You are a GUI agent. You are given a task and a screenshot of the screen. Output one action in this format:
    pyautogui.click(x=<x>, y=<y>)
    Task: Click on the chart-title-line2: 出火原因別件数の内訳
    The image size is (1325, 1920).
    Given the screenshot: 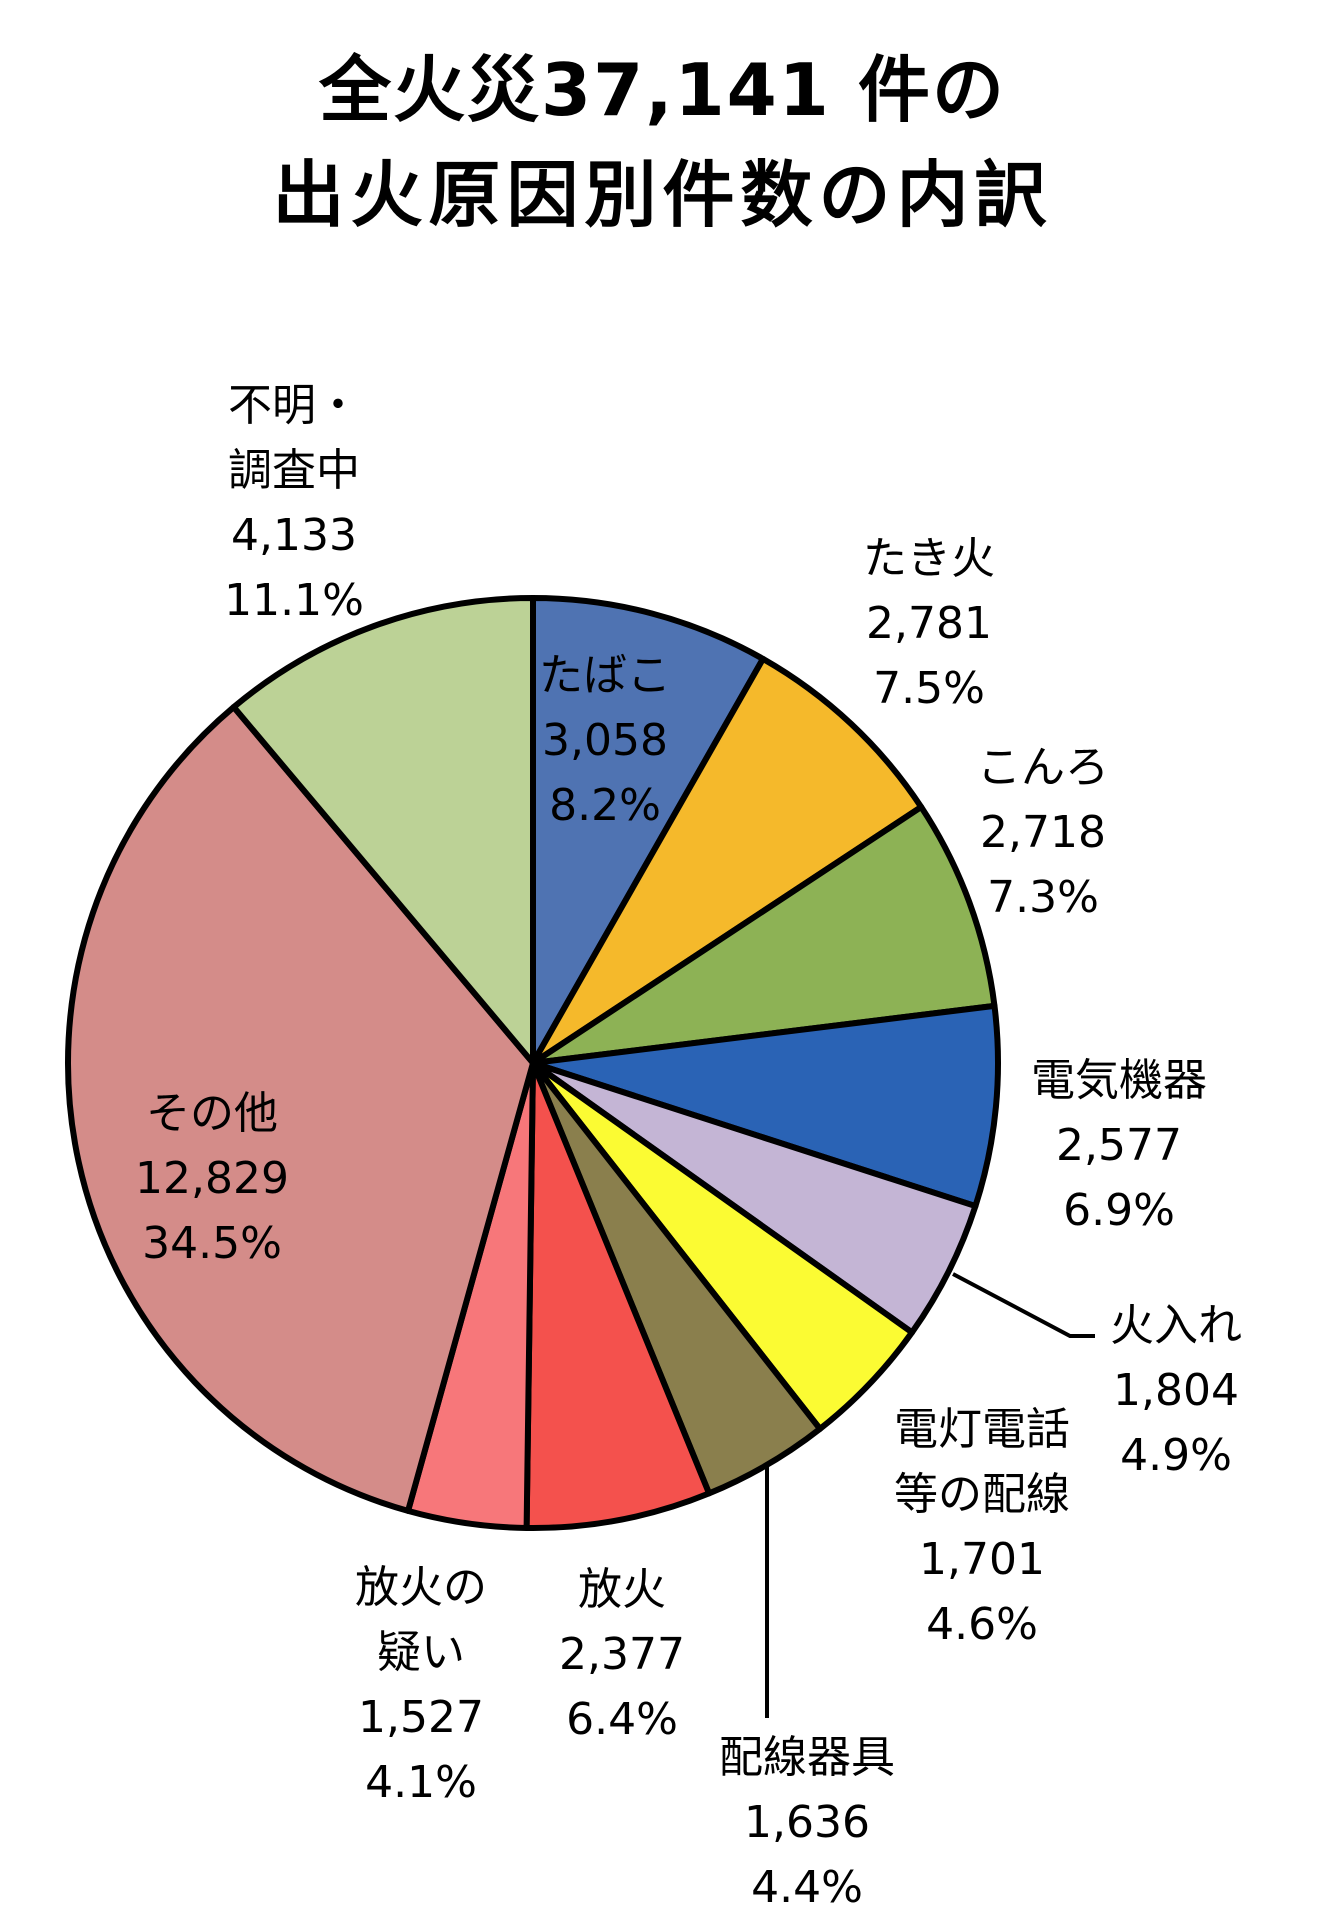 What is the action you would take?
    pyautogui.click(x=662, y=195)
    